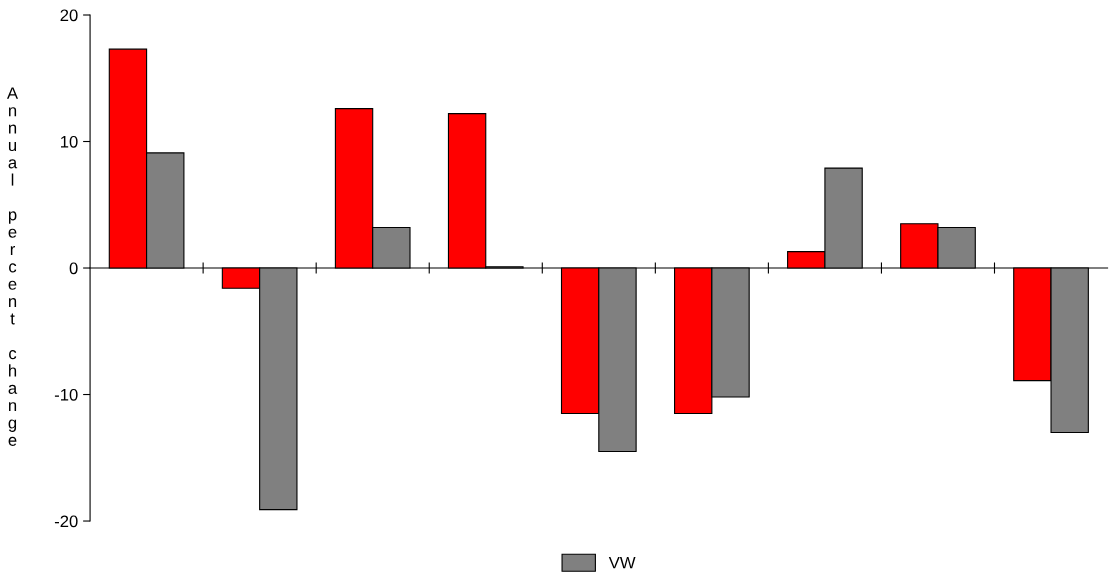 Image resolution: width=1112 pixels, height=577 pixels. Describe the element at coordinates (66, 521) in the screenshot. I see `y-tick-label: -20` at that location.